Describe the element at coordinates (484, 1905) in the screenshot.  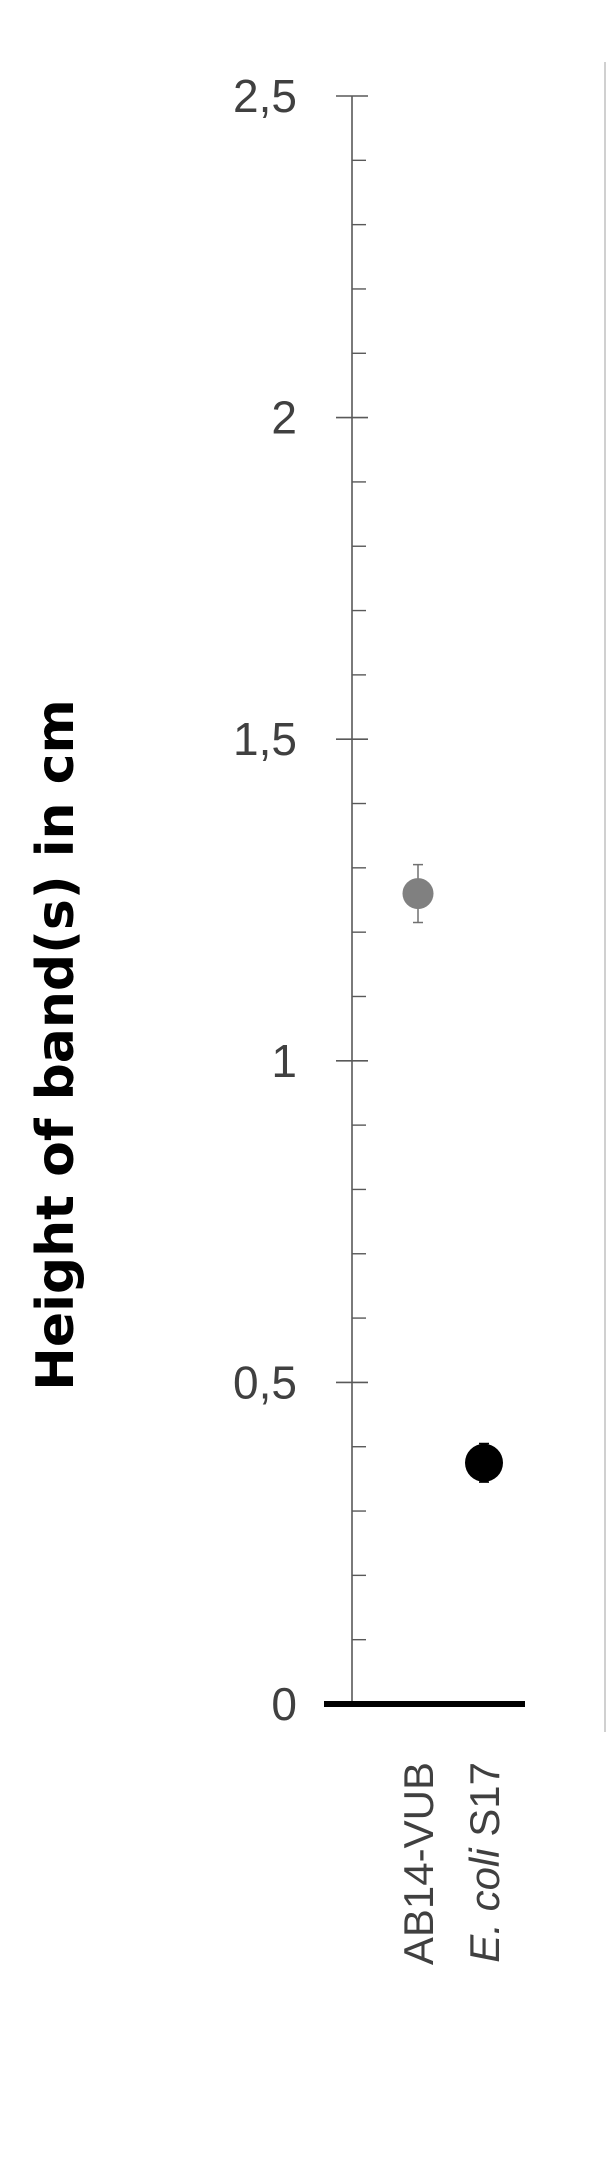
I see `category-label-part: E. coli` at that location.